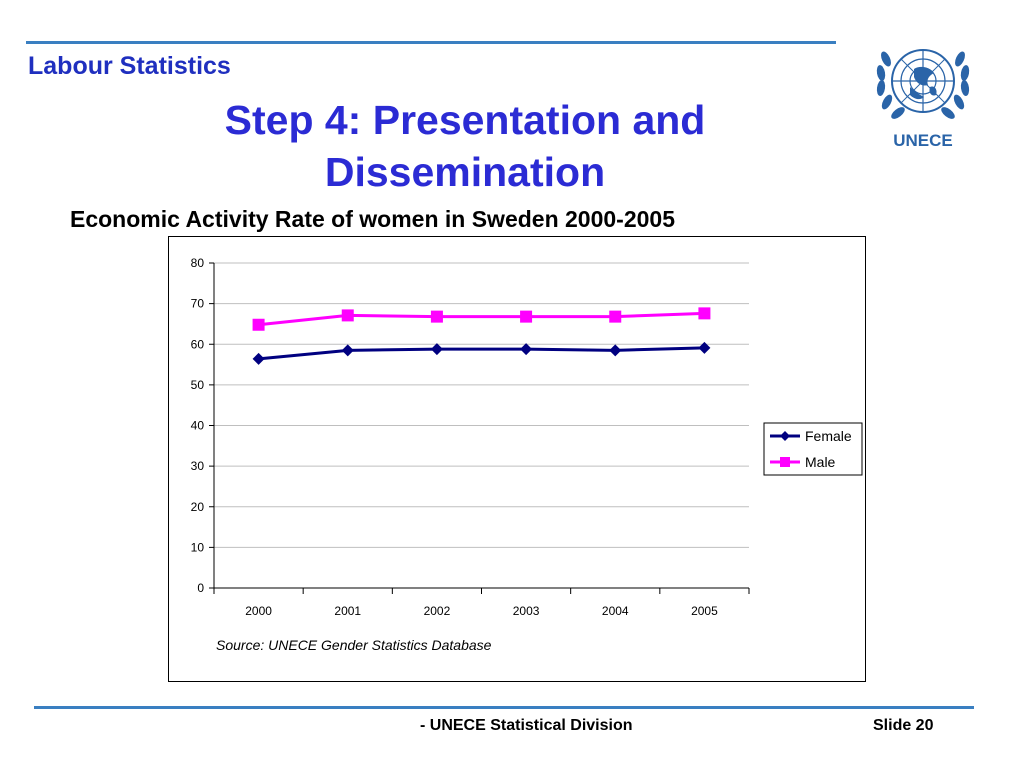 The width and height of the screenshot is (1024, 768). I want to click on section-title: Labour Statistics, so click(129, 66).